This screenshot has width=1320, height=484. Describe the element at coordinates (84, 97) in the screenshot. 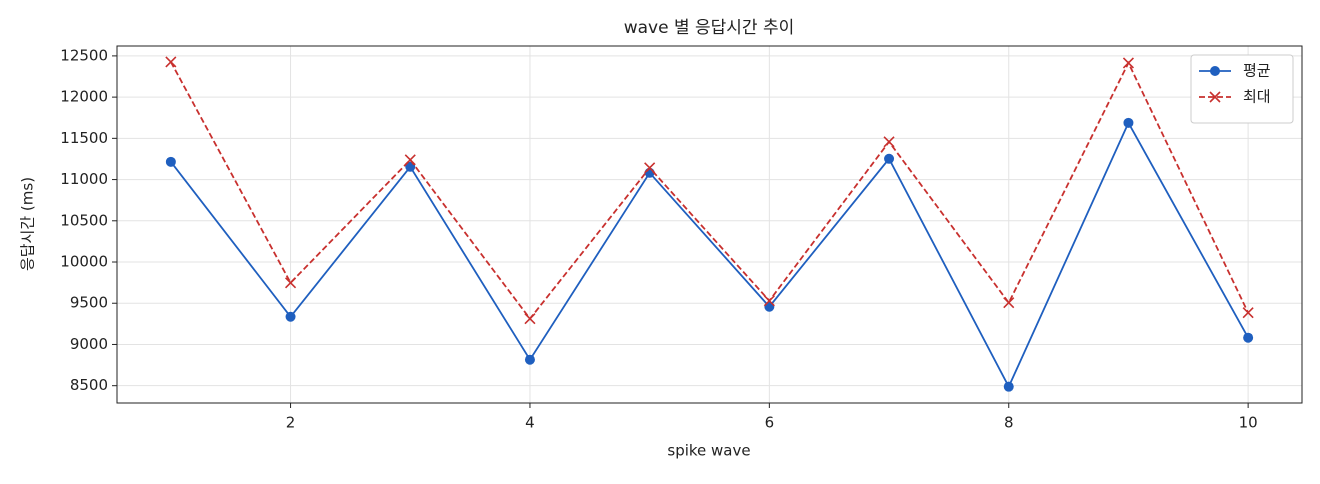

I see `y-tick-label: 12000` at that location.